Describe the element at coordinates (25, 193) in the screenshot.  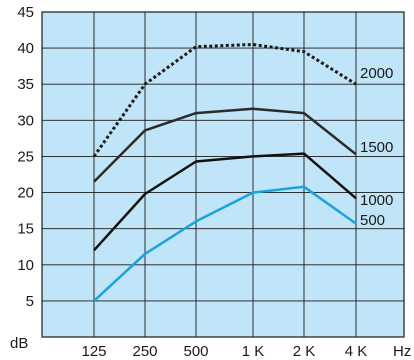
I see `y-tick-label: 20` at that location.